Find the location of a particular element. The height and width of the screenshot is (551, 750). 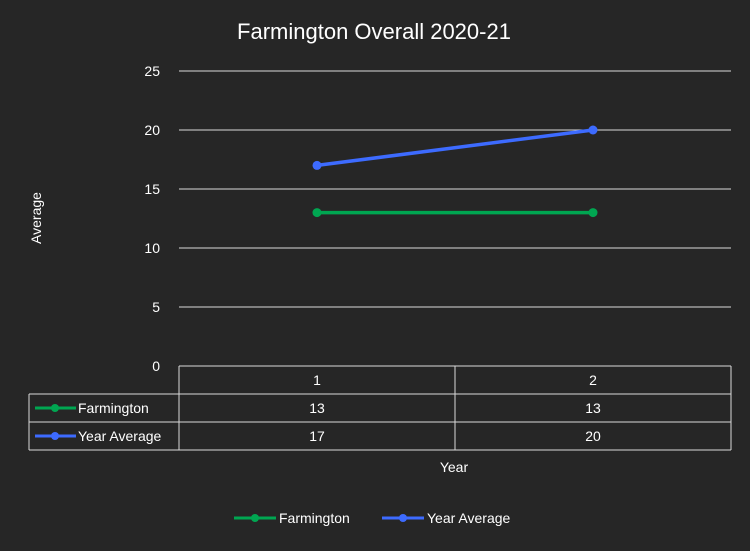

table-series-label: Year Average is located at coordinates (120, 436).